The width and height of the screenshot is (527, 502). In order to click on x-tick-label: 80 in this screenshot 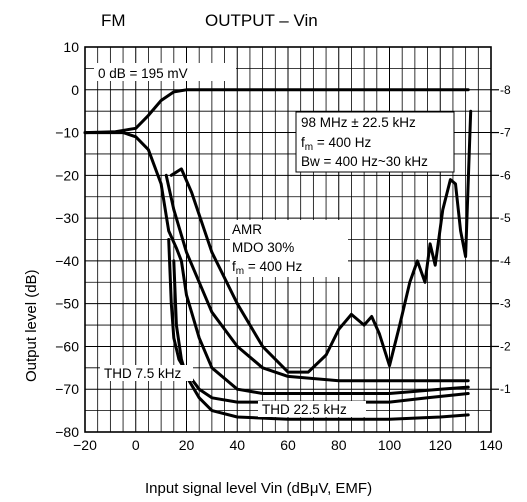, I will do `click(339, 445)`.